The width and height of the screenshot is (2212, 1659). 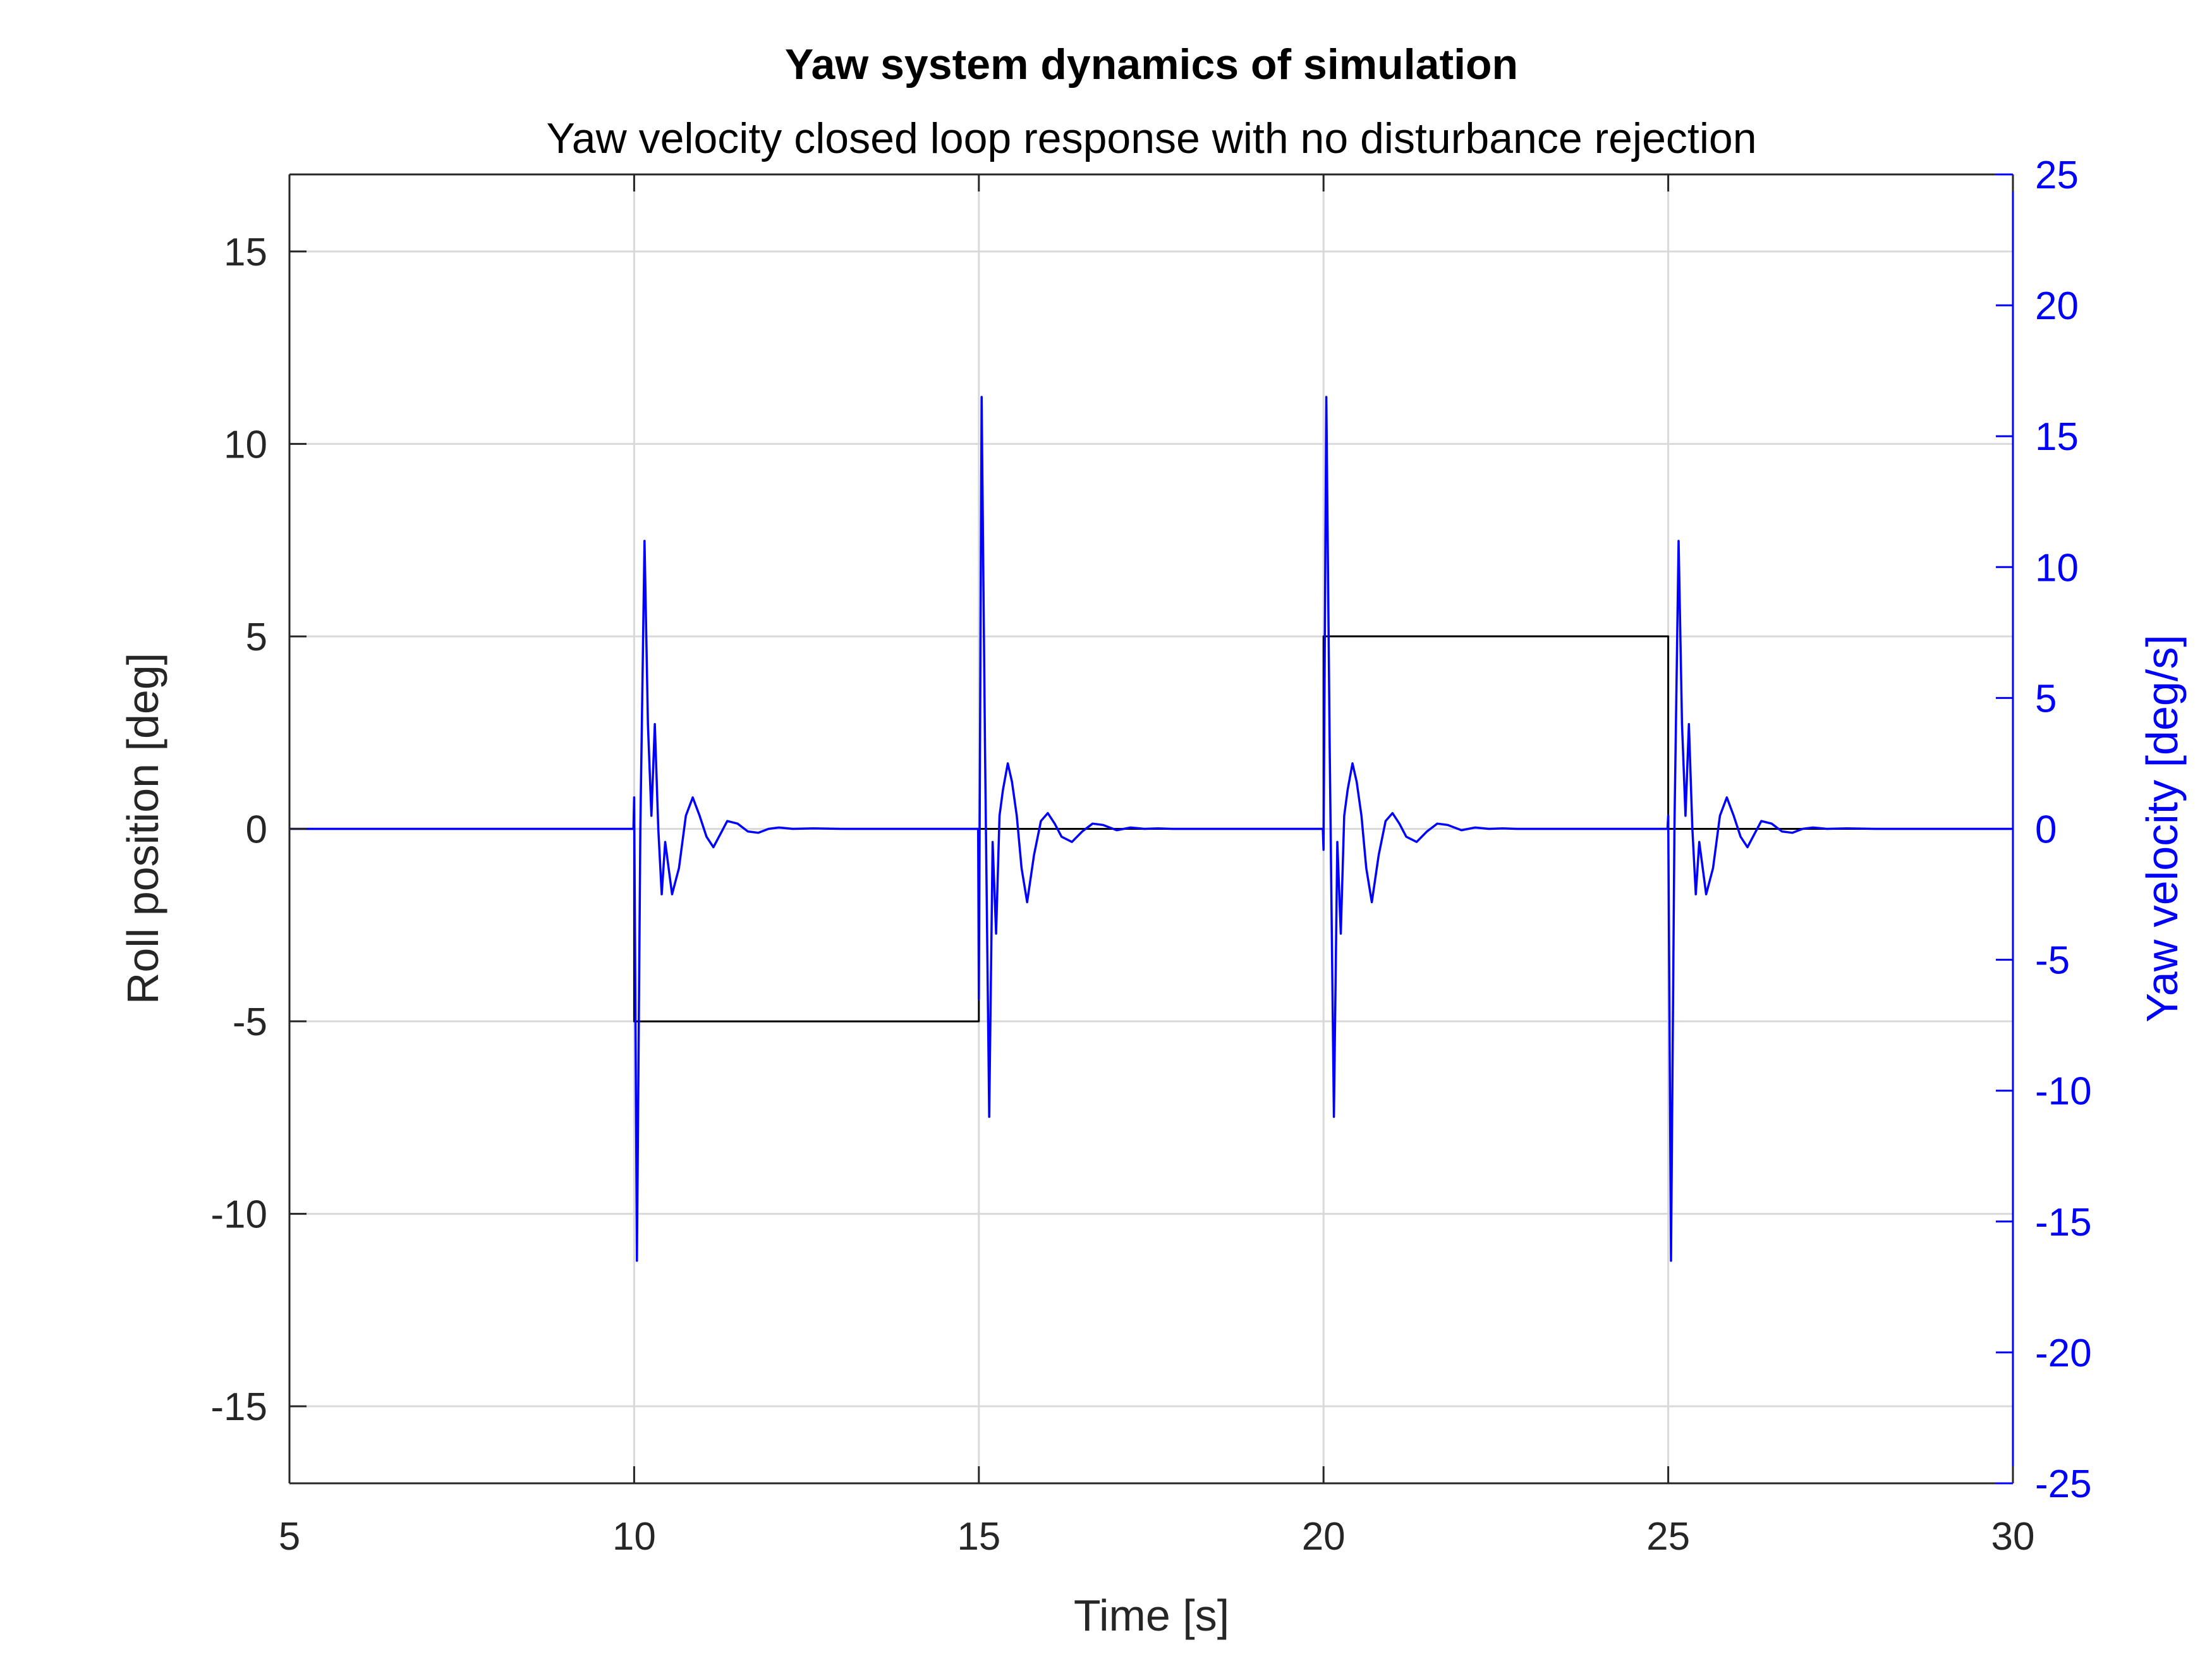 What do you see at coordinates (2057, 437) in the screenshot?
I see `right-y-tick-label: 15` at bounding box center [2057, 437].